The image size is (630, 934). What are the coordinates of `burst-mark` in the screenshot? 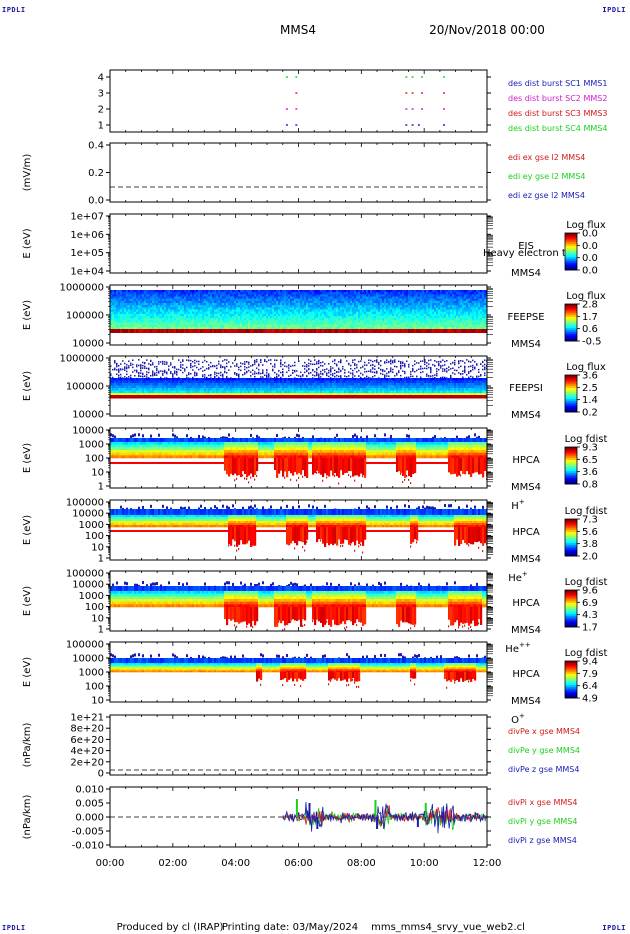 It's located at (412, 109).